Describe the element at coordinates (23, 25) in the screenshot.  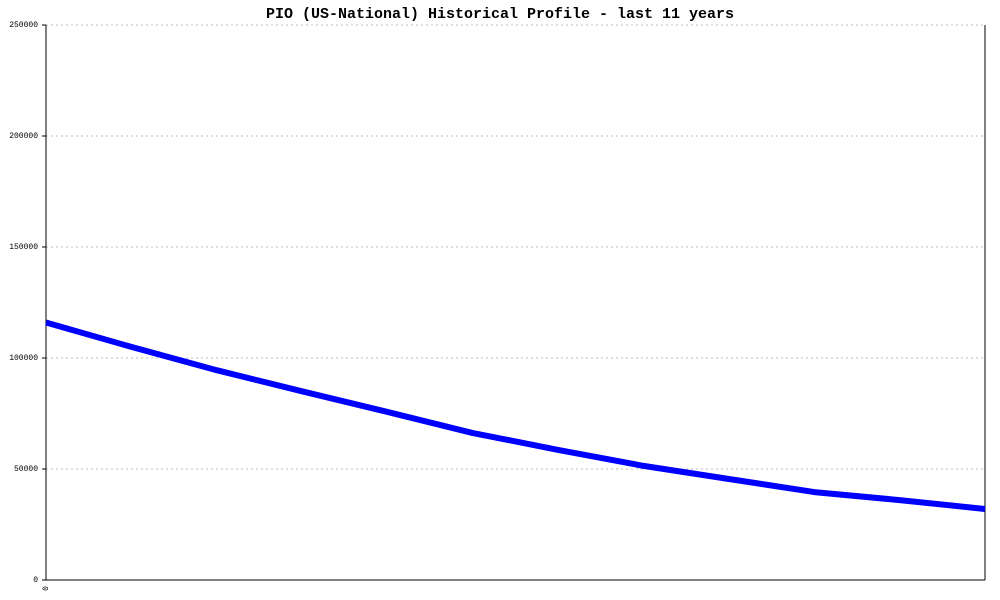
I see `y-tick-label: 250000` at that location.